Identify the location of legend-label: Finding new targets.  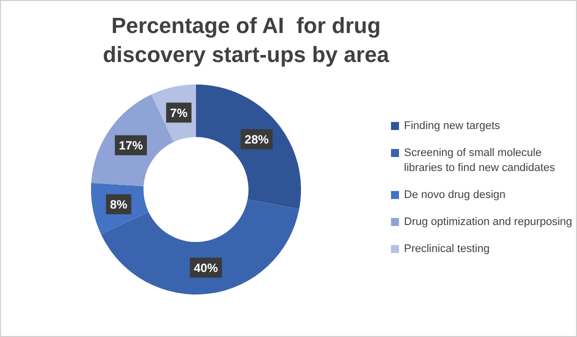
(452, 126).